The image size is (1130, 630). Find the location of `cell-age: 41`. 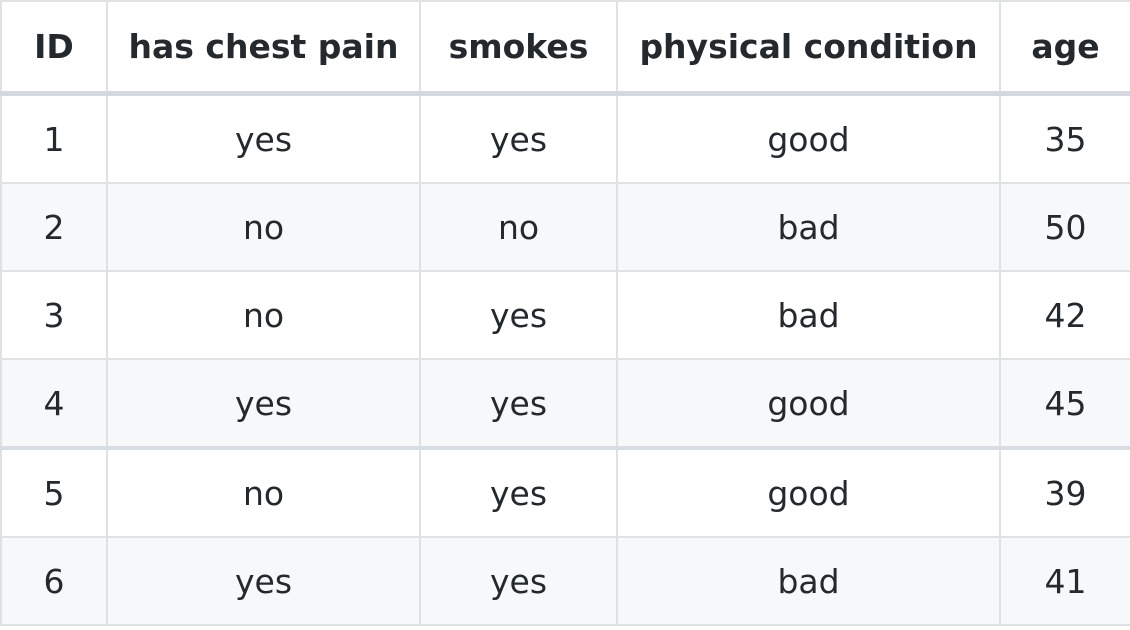

cell-age: 41 is located at coordinates (1064, 581).